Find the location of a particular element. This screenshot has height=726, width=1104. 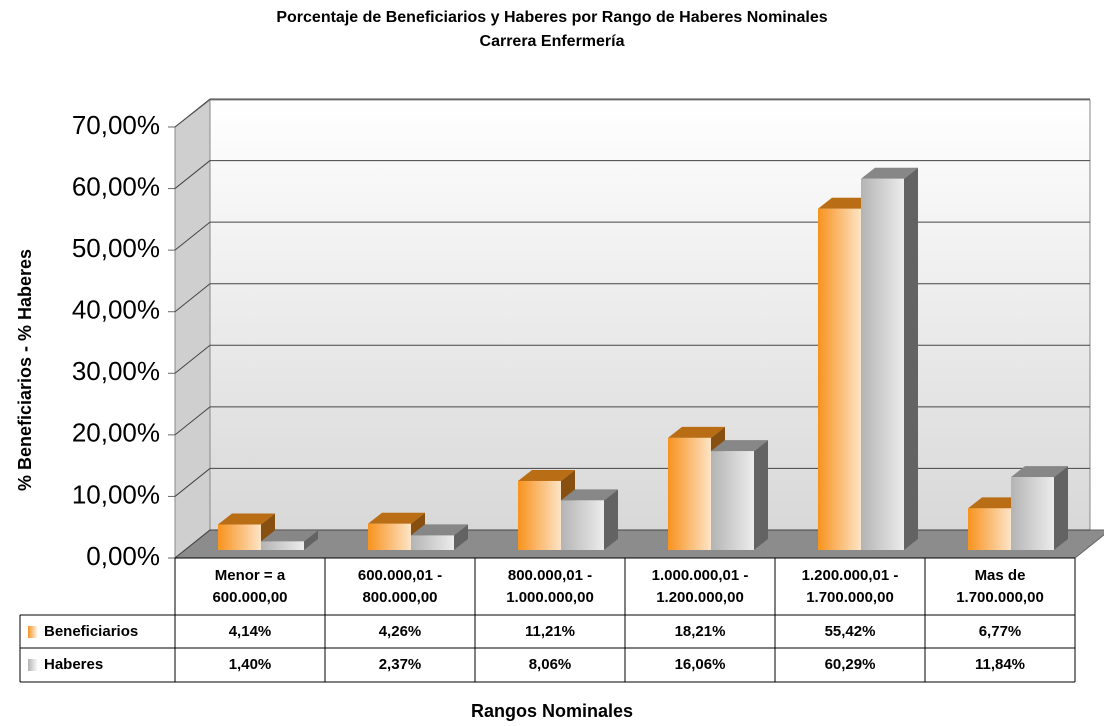

y-tick-label: 70,00% is located at coordinates (116, 125).